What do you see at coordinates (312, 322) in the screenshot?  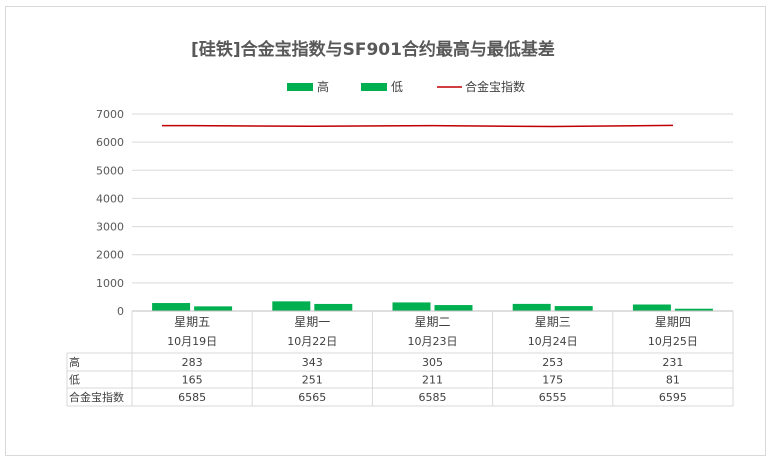 I see `category-day: 星期一` at bounding box center [312, 322].